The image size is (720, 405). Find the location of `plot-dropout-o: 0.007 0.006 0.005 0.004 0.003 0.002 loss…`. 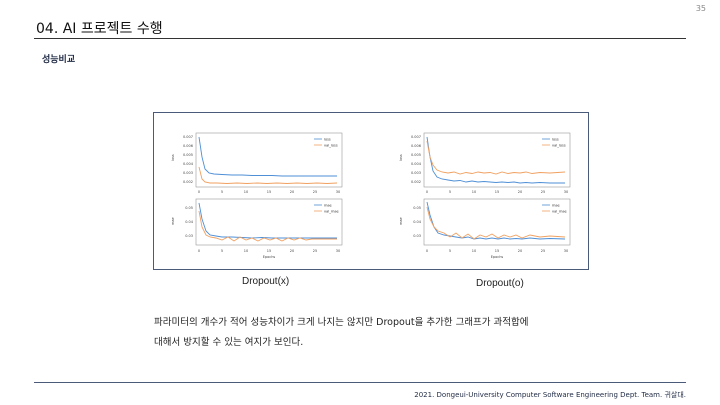

plot-dropout-o: 0.007 0.006 0.005 0.004 0.003 0.002 loss… is located at coordinates (485, 195).